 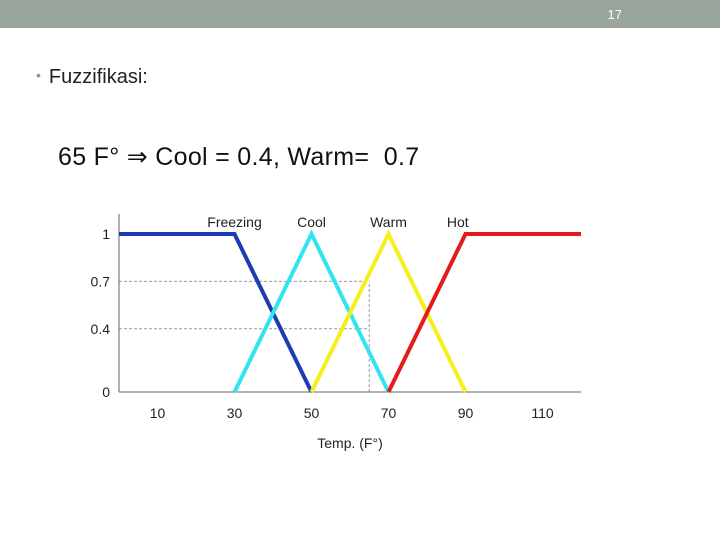 What do you see at coordinates (106, 234) in the screenshot?
I see `y-tick-label: 1` at bounding box center [106, 234].